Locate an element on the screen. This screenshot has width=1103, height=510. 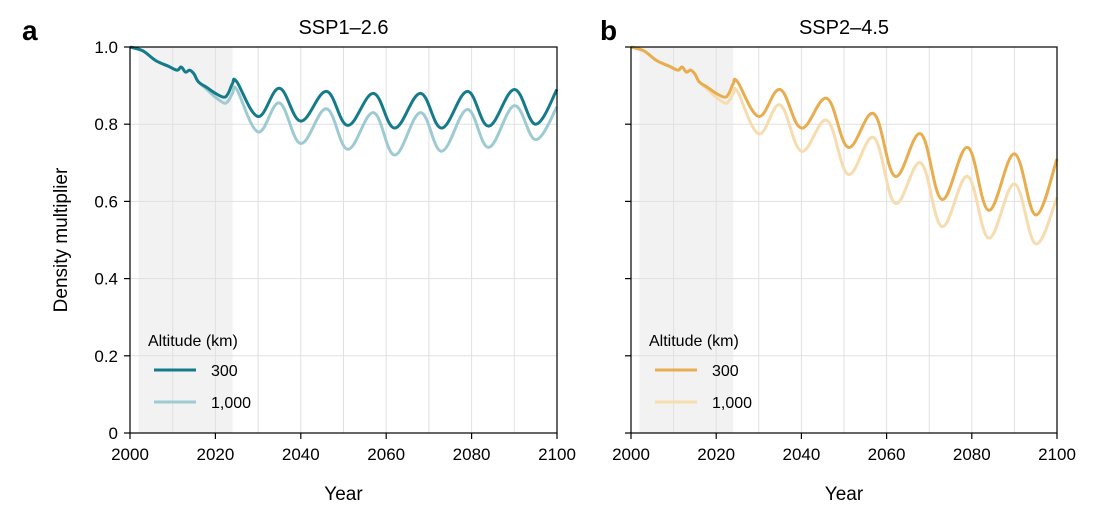
panel-a-y-tick-label: 0.6 is located at coordinates (106, 201).